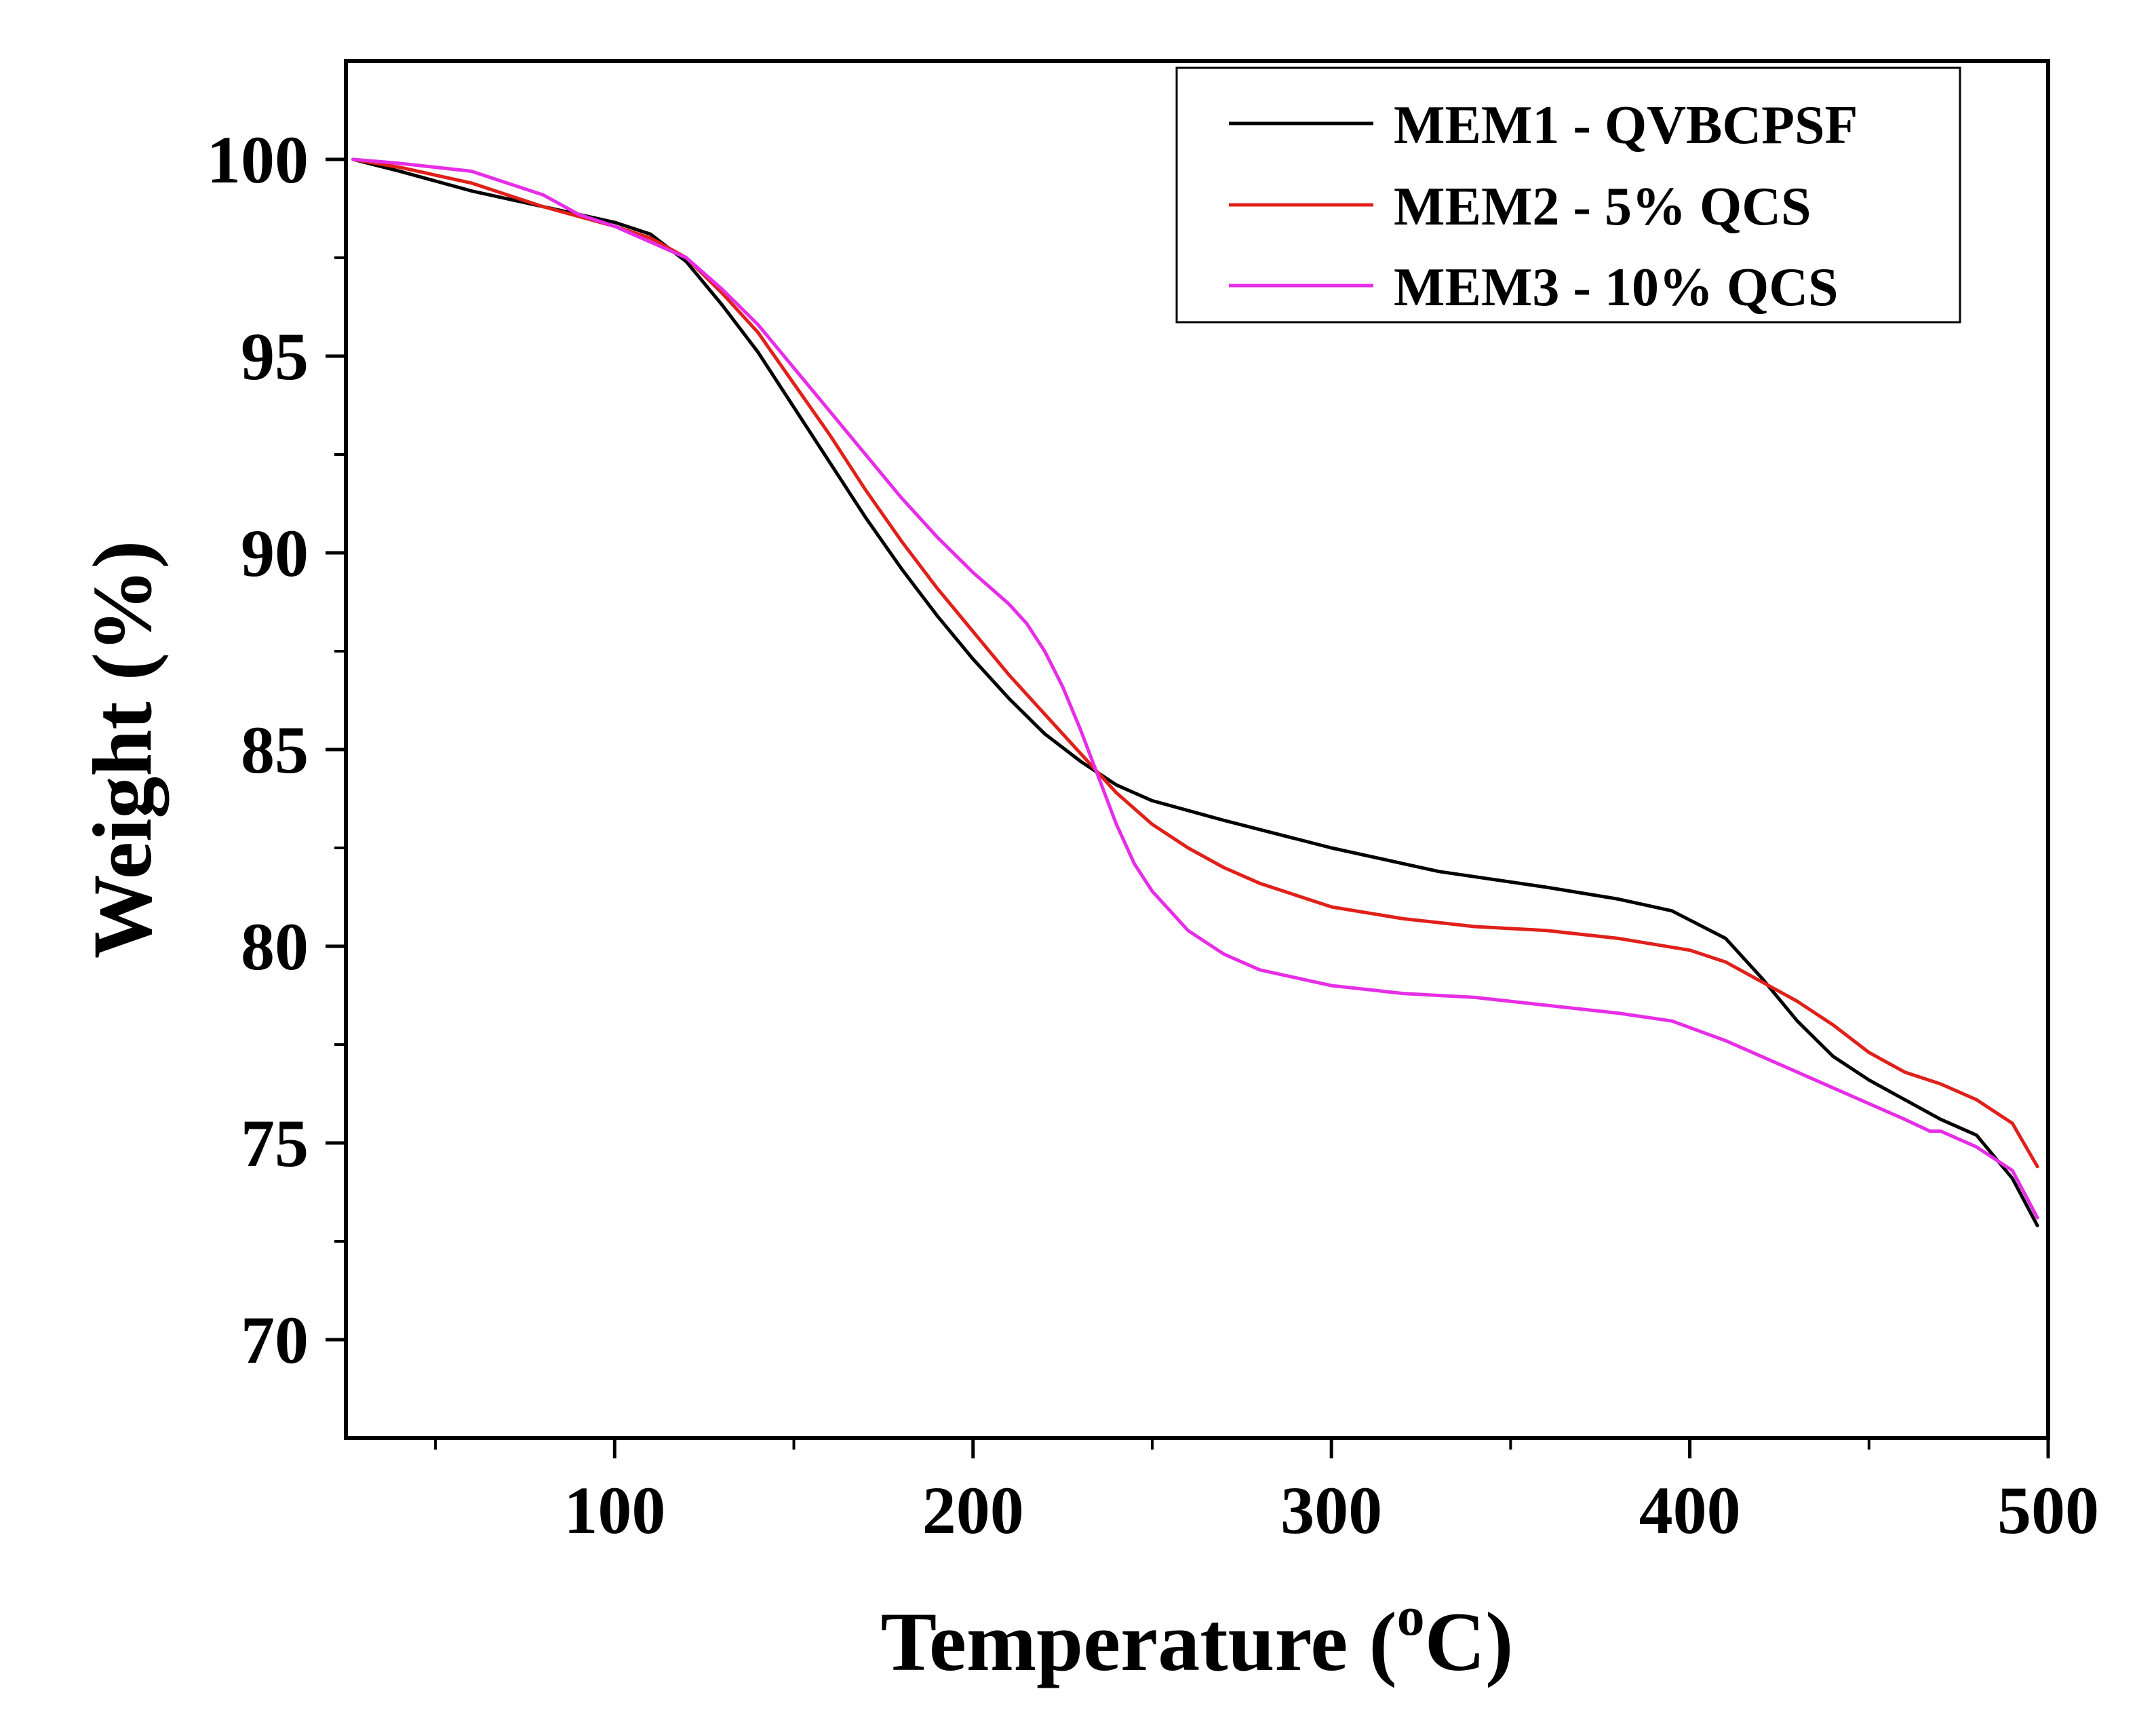 This screenshot has height=1727, width=2156. I want to click on x-tick-label: 300, so click(1331, 1511).